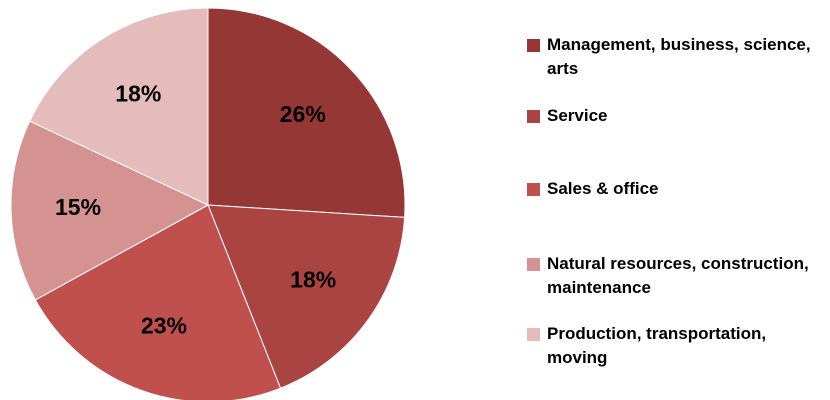 This screenshot has width=830, height=400. Describe the element at coordinates (674, 189) in the screenshot. I see `legend-entry: Sales & office` at that location.